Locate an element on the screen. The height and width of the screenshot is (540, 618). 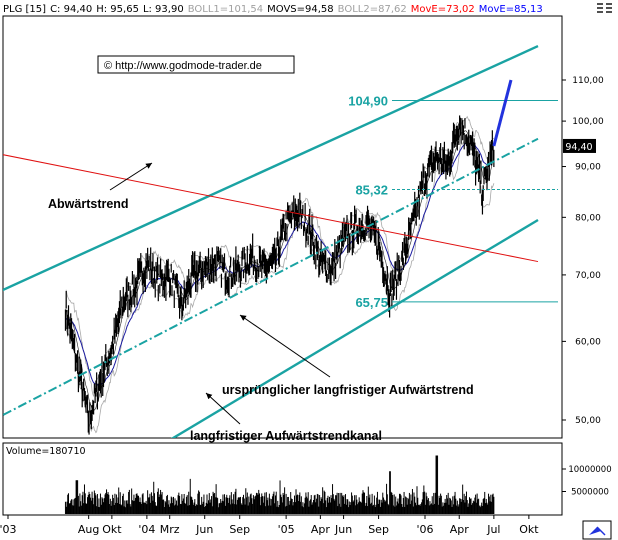
level-label: 65,75 is located at coordinates (371, 302).